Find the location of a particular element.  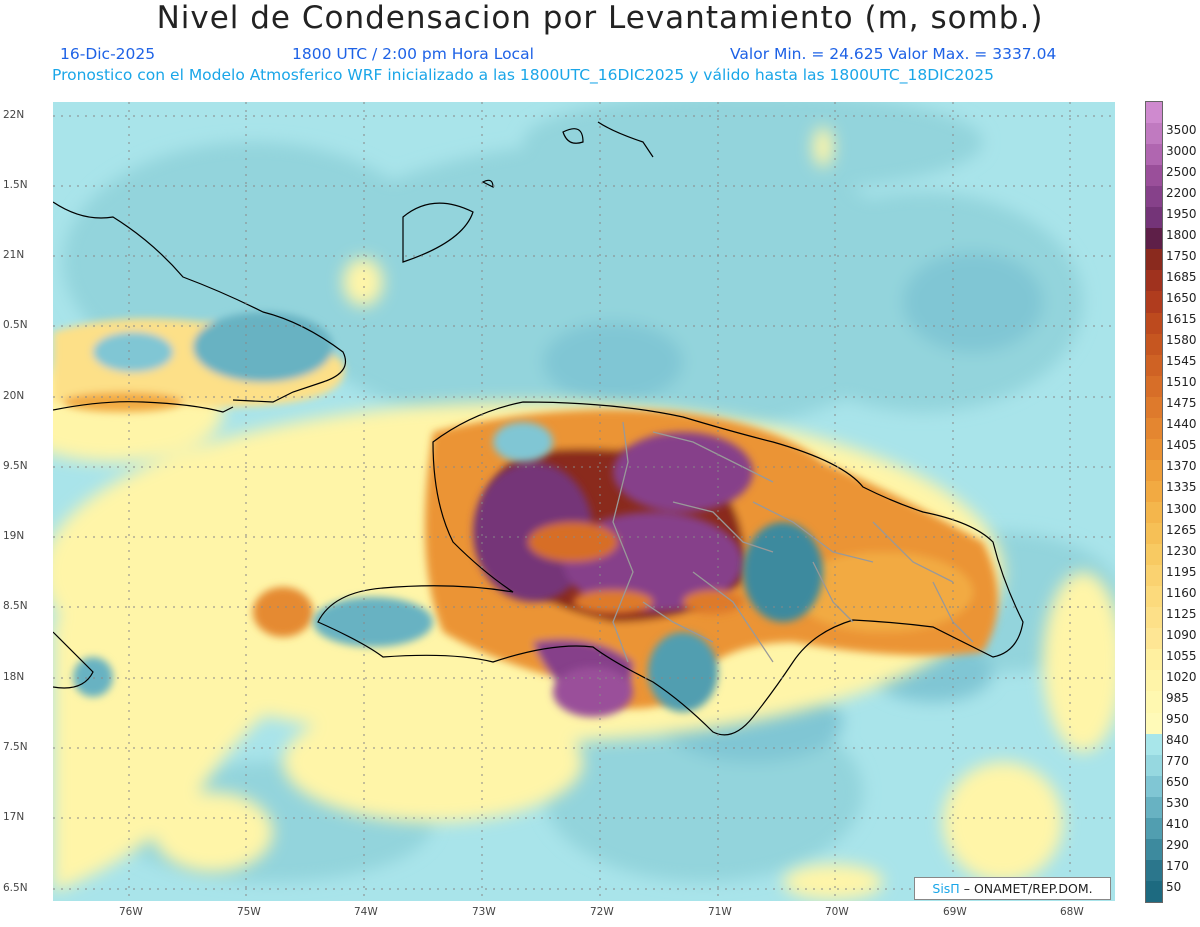

credit-org: – ONAMET/REP.DOM. is located at coordinates (1028, 888).